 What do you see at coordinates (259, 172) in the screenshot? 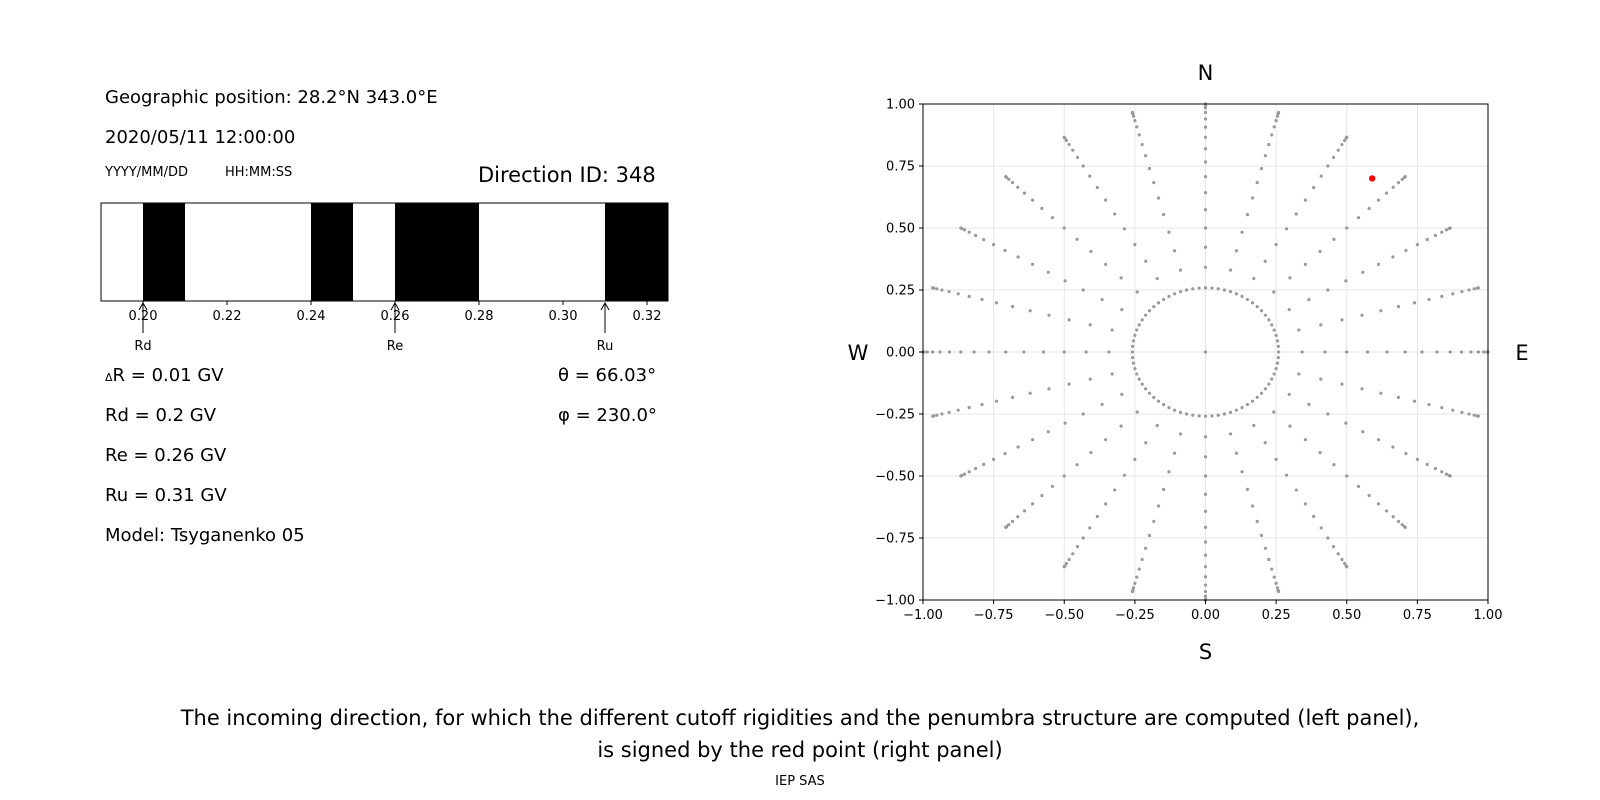
I see `time-format-label: HH:MM:SS` at bounding box center [259, 172].